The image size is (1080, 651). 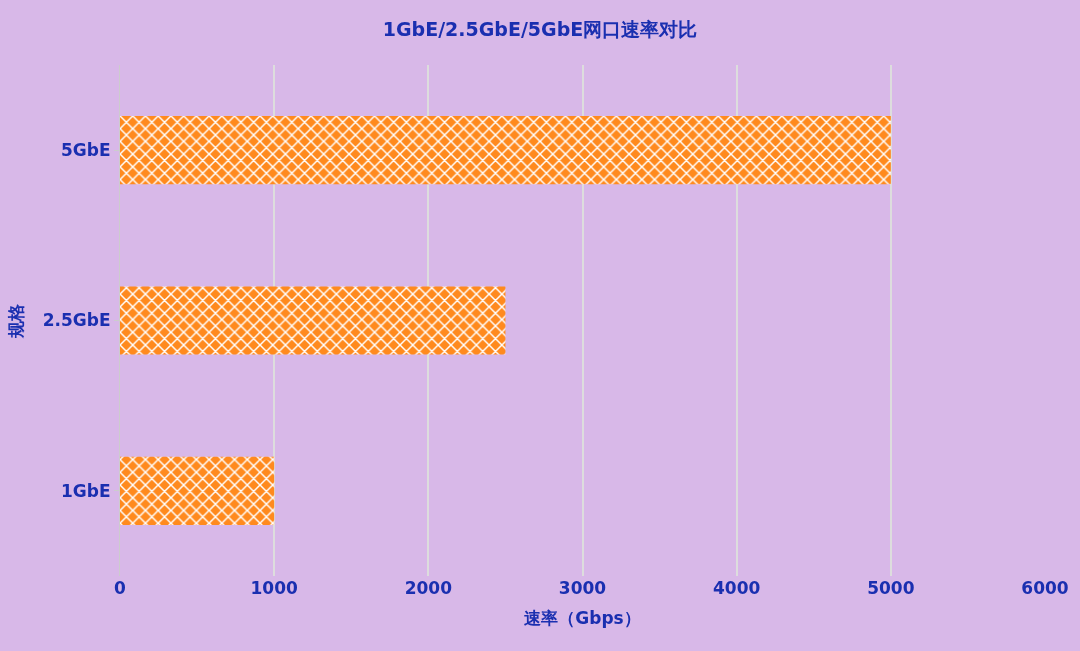 I want to click on x-tick-label: 1000, so click(x=274, y=588).